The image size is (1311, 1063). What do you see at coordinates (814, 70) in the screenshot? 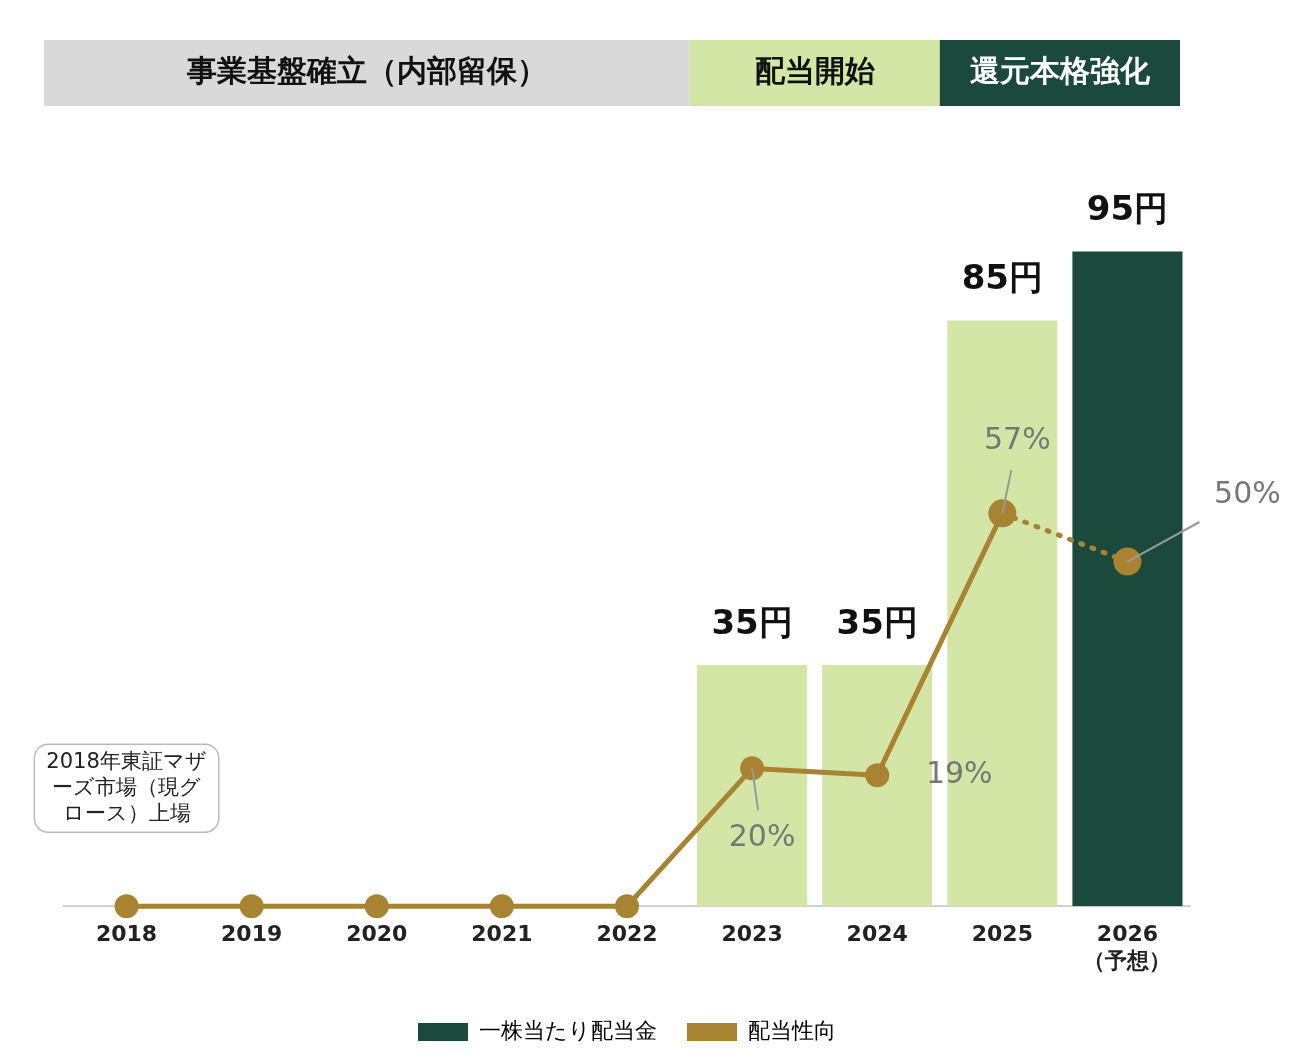
I see `text: 配当開始` at bounding box center [814, 70].